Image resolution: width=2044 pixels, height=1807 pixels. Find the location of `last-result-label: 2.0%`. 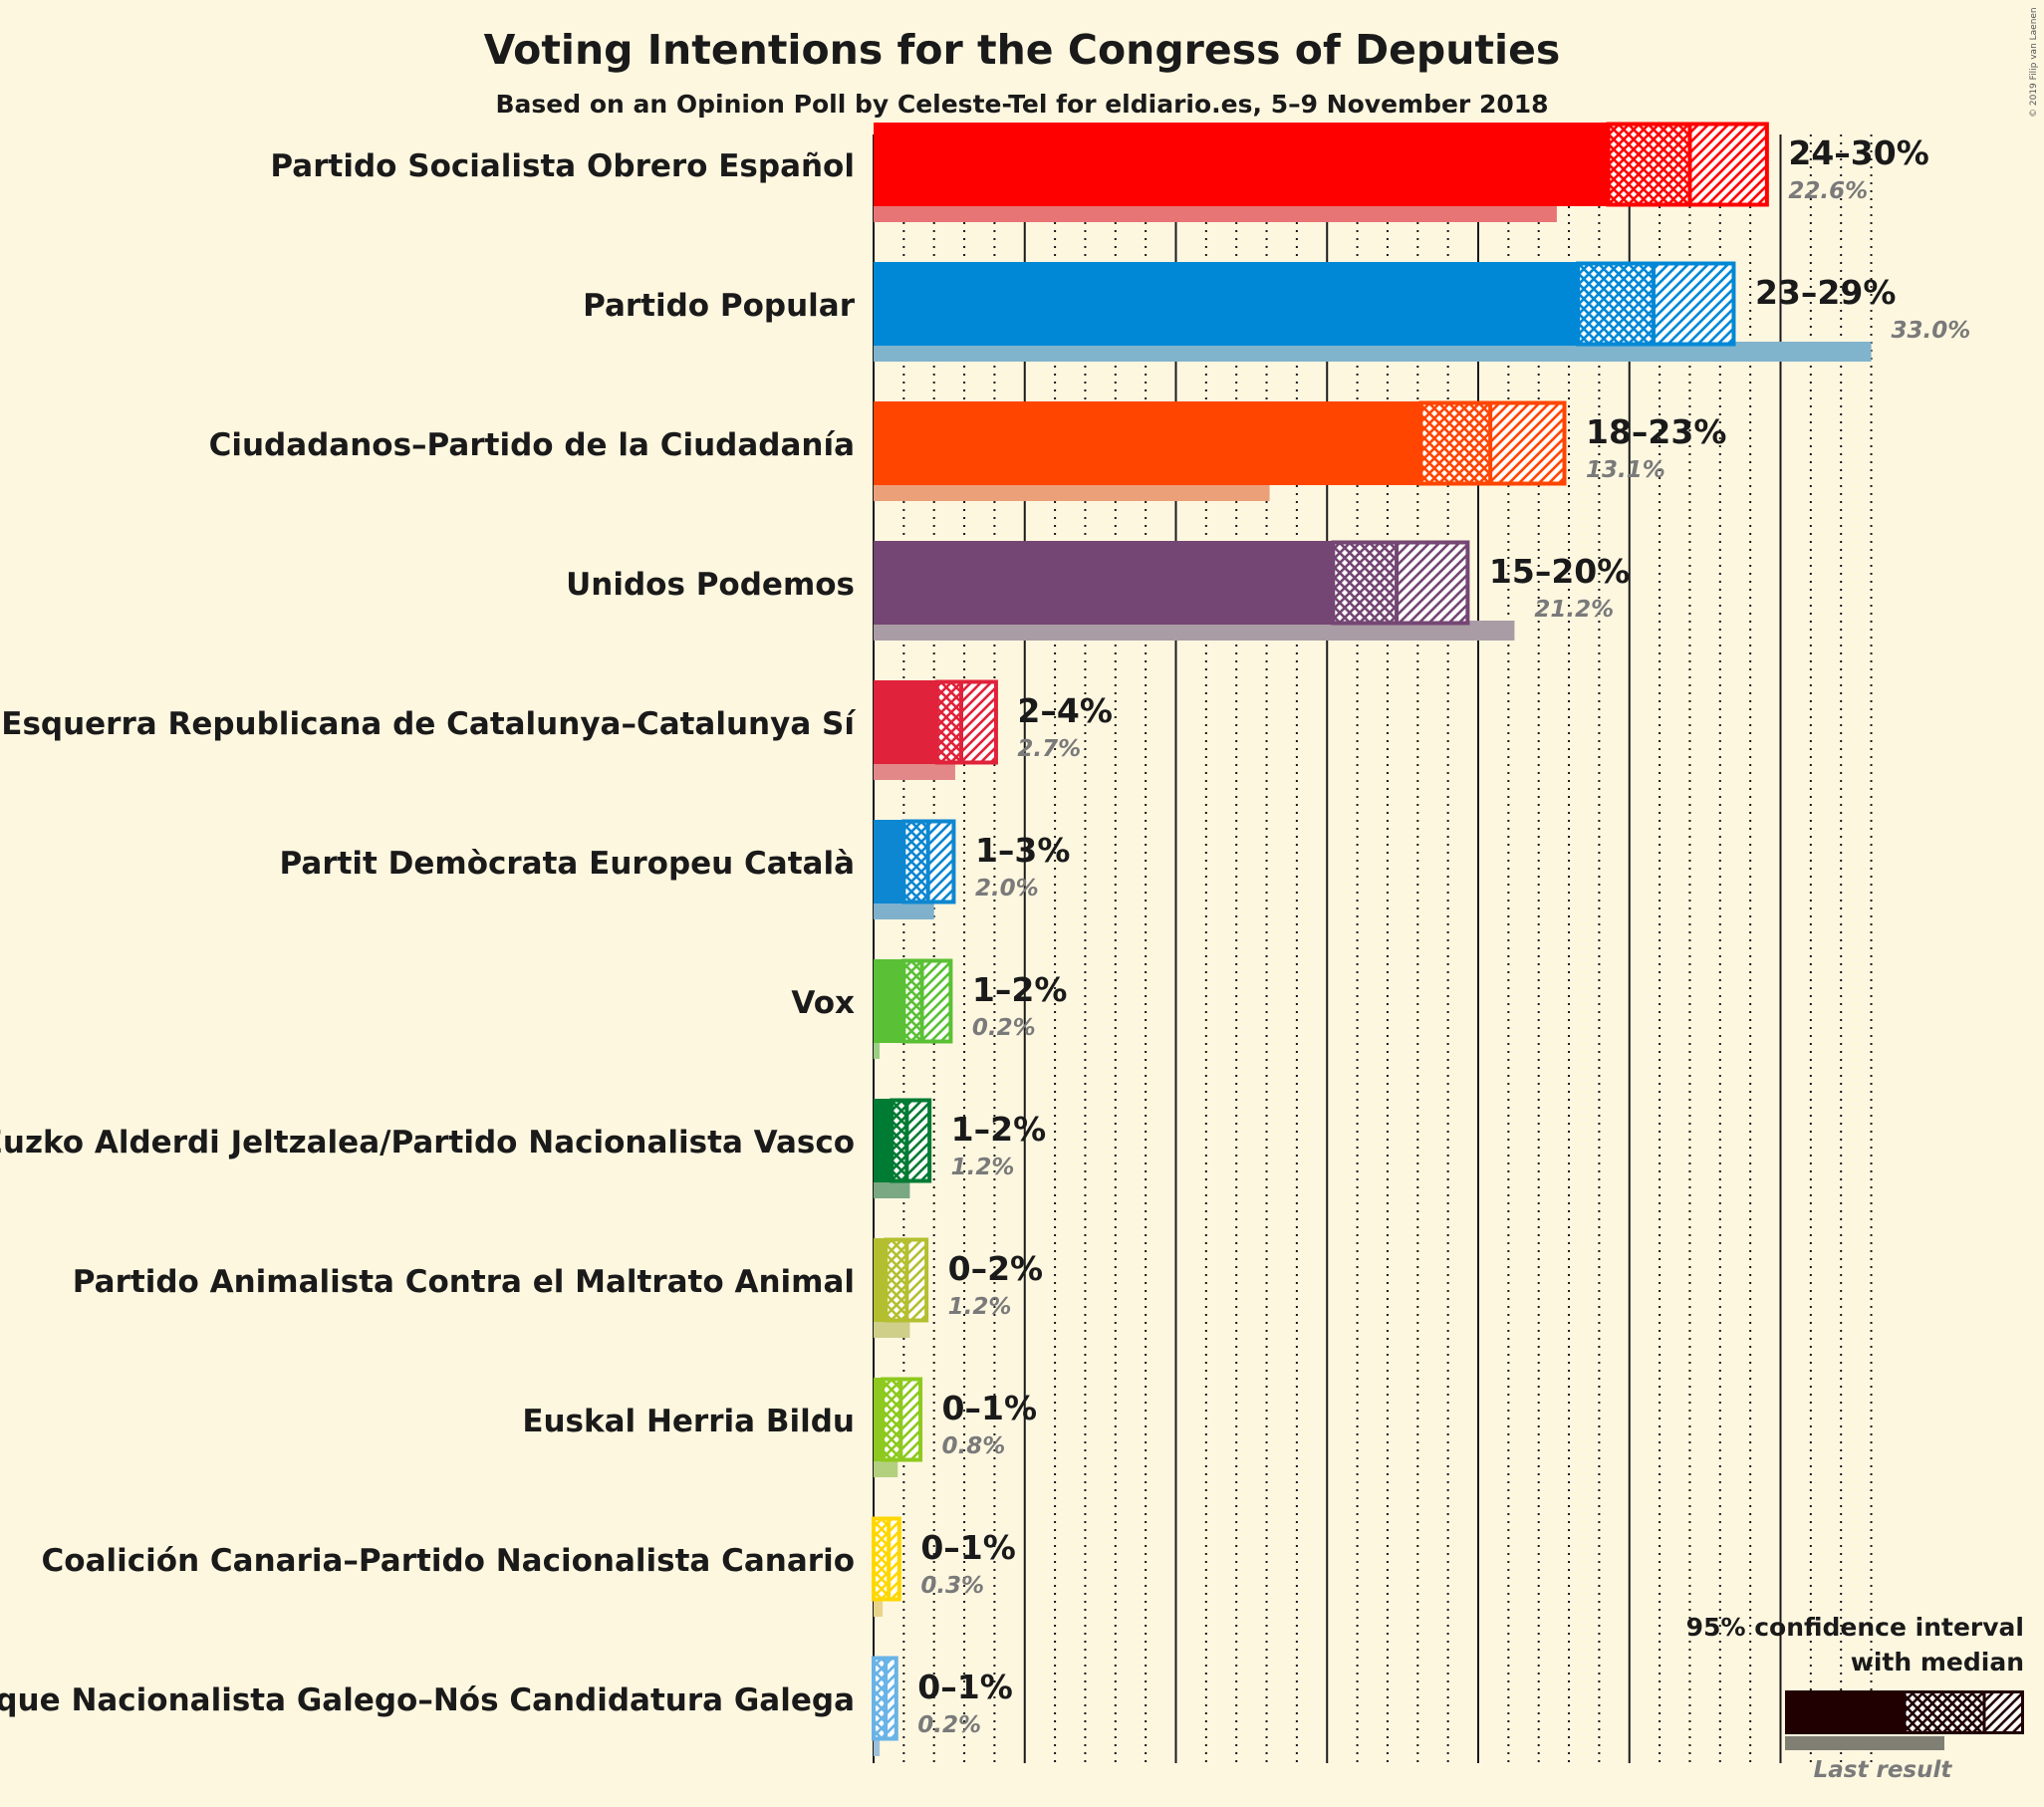

last-result-label: 2.0% is located at coordinates (1007, 889).